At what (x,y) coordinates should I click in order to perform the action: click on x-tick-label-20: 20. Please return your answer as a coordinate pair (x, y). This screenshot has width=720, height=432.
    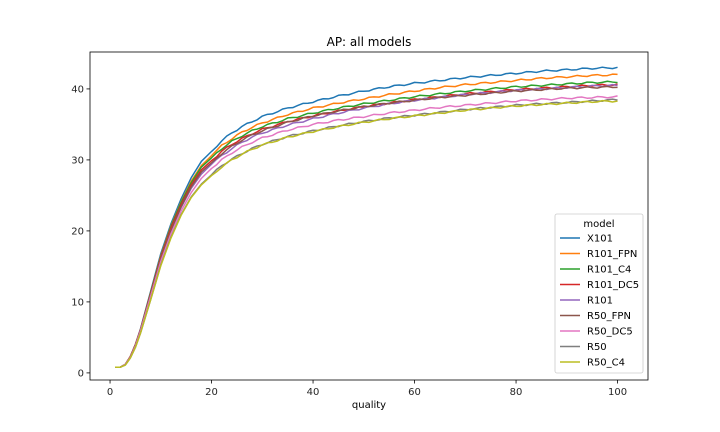
    Looking at the image, I should click on (211, 392).